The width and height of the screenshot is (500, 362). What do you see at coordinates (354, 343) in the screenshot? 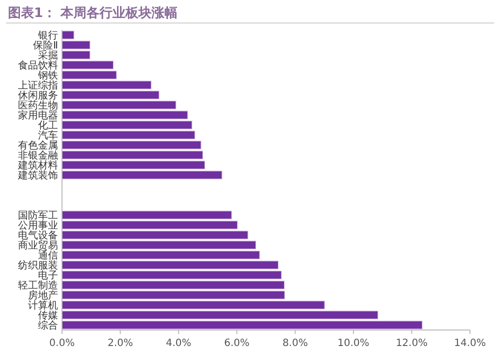
I see `x-tick-label: 10.0%` at bounding box center [354, 343].